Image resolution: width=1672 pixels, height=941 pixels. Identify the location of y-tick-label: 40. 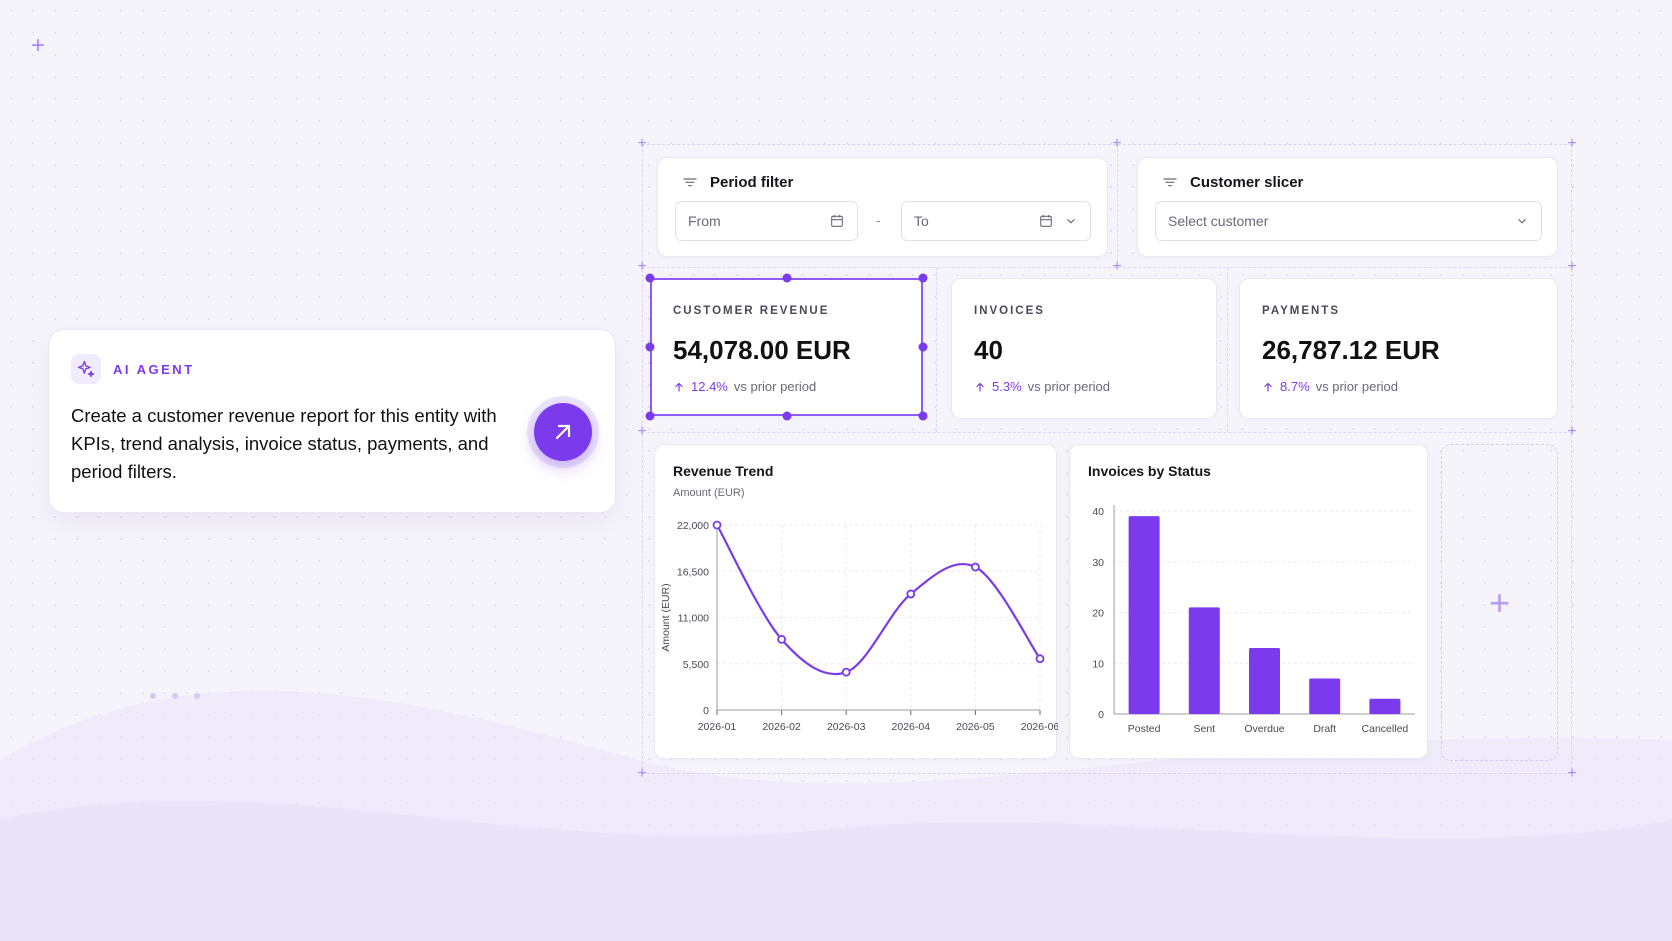
(1098, 512).